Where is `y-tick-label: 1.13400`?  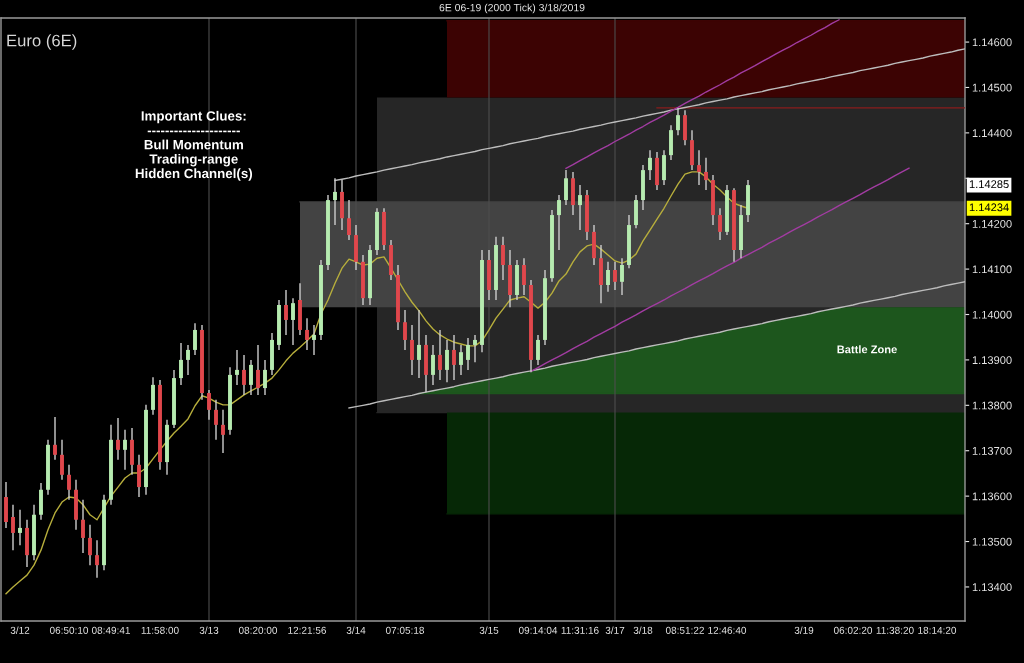 y-tick-label: 1.13400 is located at coordinates (992, 587).